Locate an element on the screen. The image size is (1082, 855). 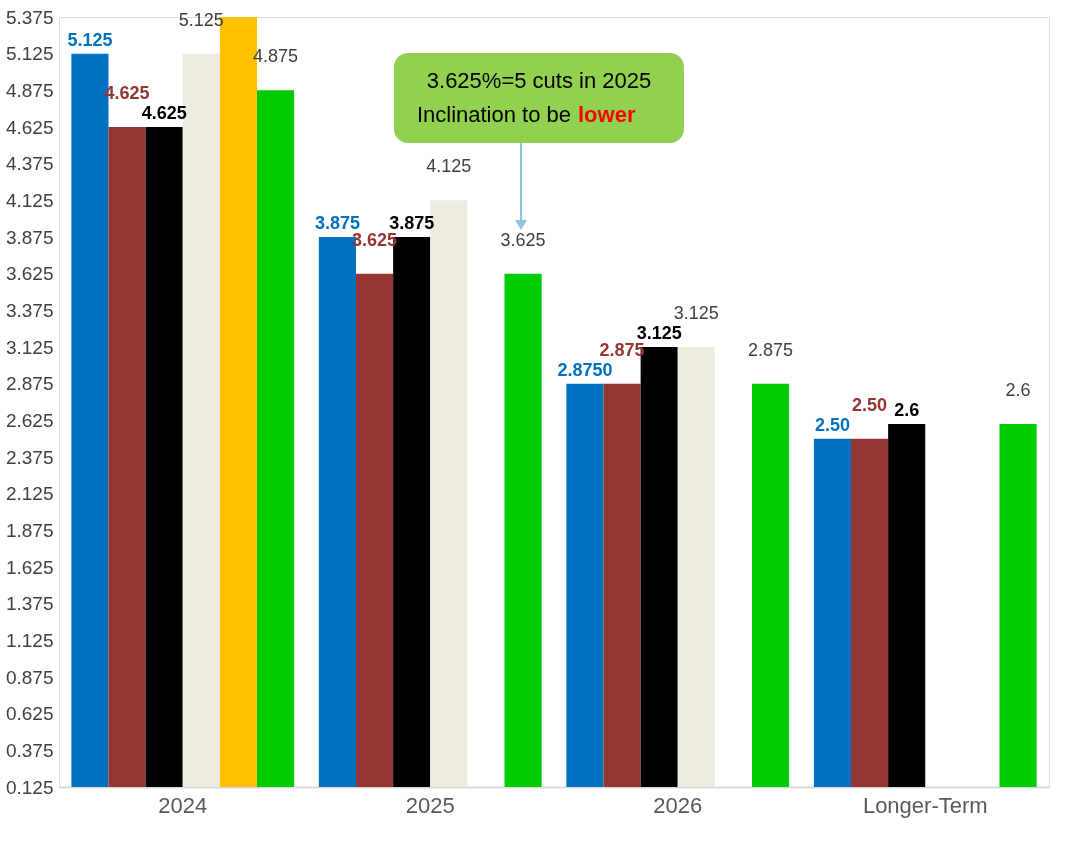
y-tick-label: 2.625 is located at coordinates (29, 420).